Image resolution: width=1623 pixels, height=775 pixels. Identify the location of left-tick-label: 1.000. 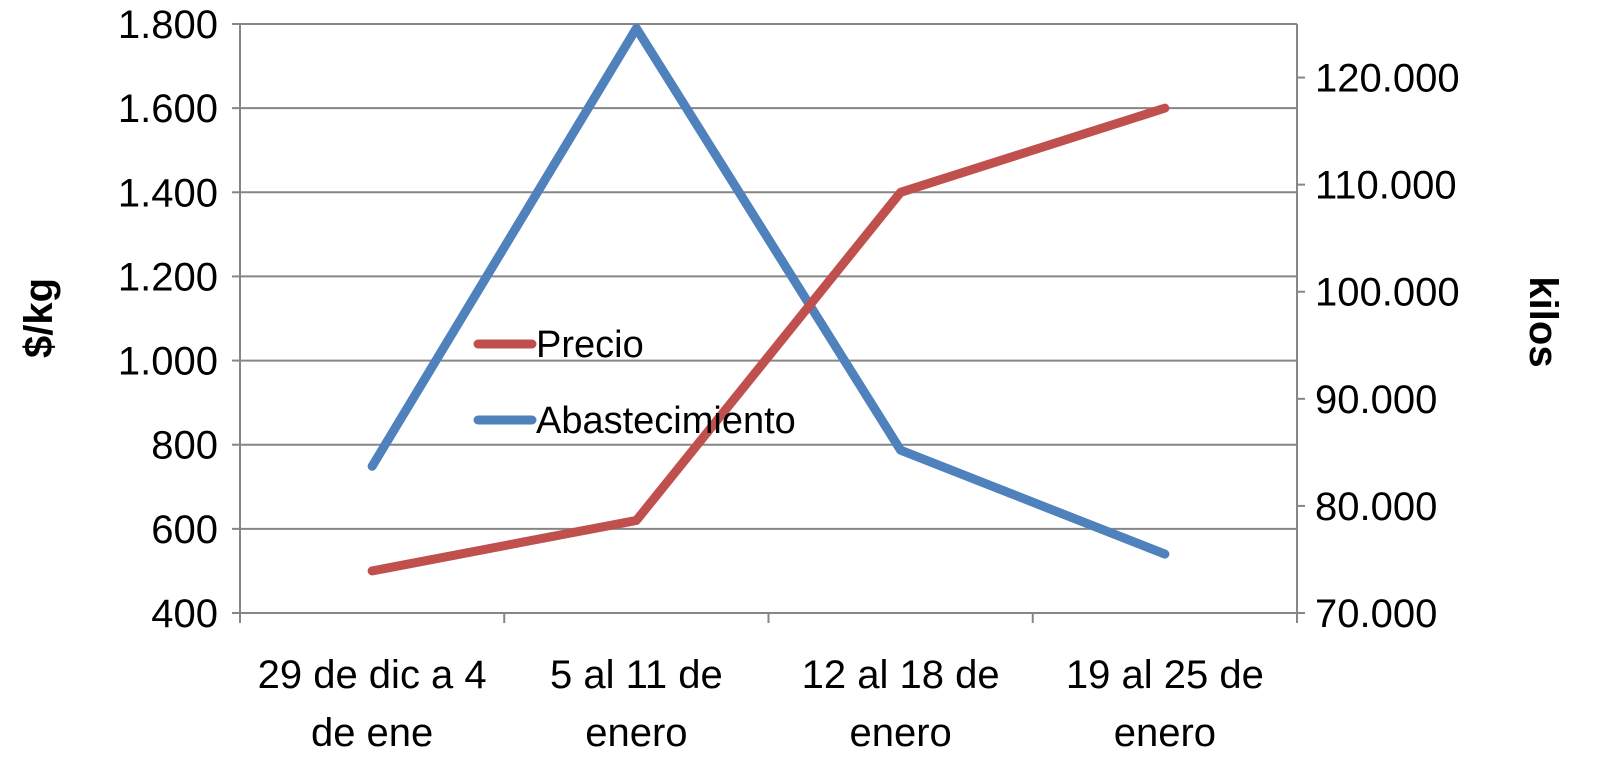
(168, 362).